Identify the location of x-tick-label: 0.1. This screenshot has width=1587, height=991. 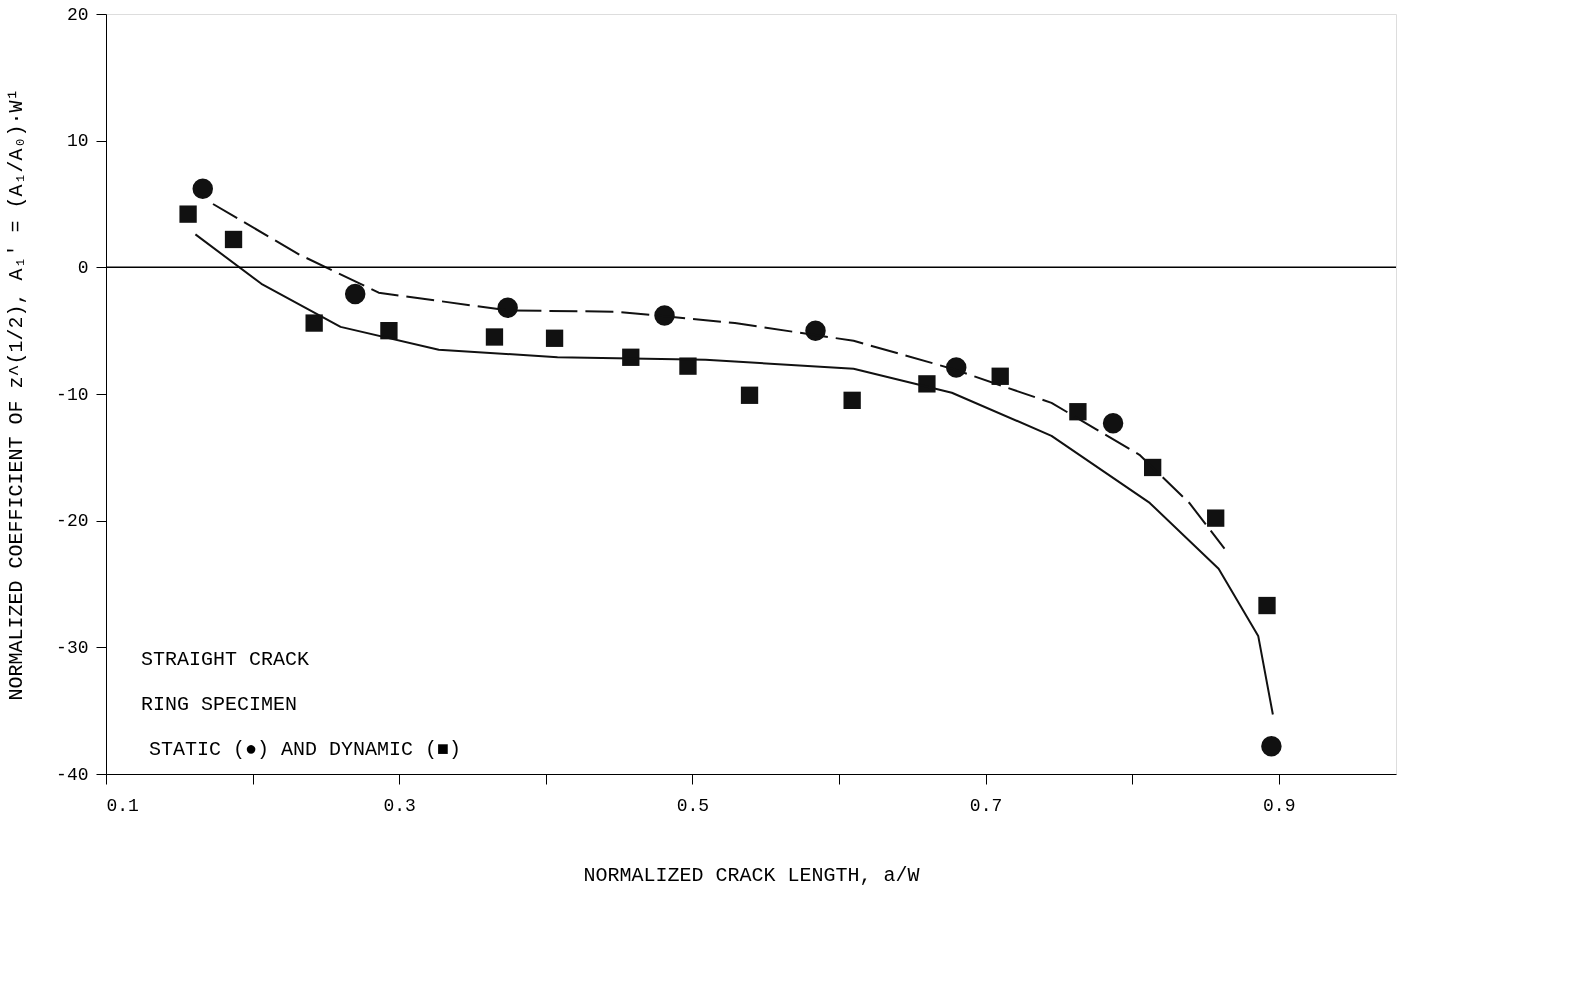
(122, 805).